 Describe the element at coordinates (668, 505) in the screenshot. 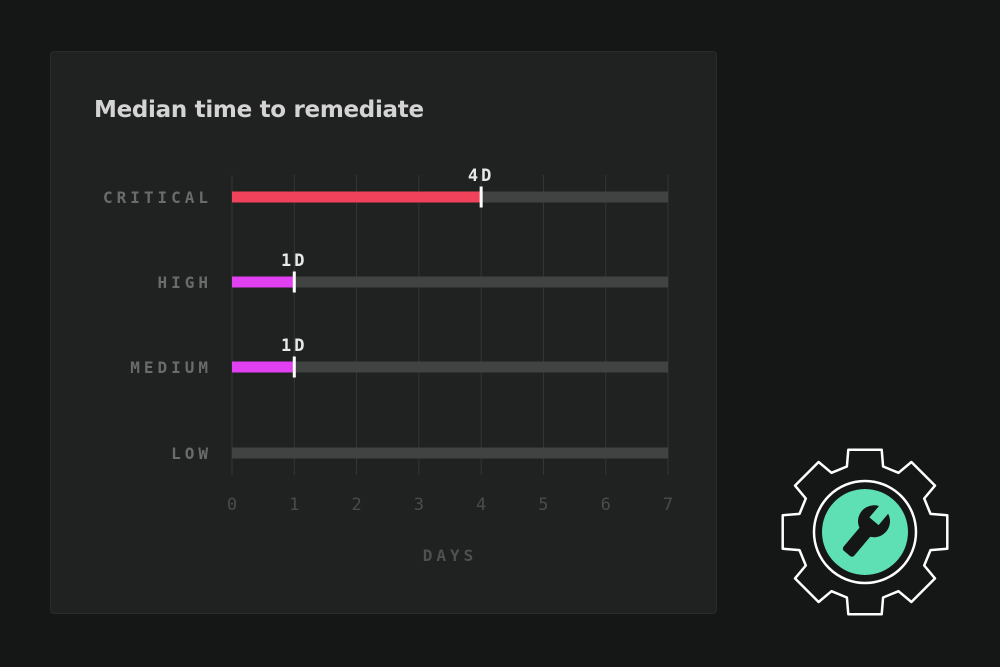

I see `x-tick-label: 7` at that location.